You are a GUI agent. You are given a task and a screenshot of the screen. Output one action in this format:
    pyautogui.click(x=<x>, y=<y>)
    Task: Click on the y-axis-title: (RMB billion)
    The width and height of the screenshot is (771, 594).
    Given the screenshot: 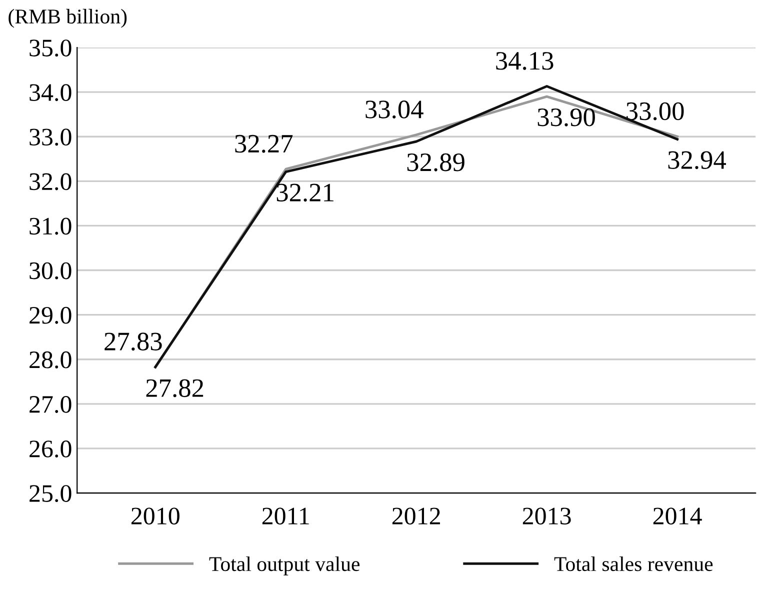 What is the action you would take?
    pyautogui.click(x=67, y=18)
    